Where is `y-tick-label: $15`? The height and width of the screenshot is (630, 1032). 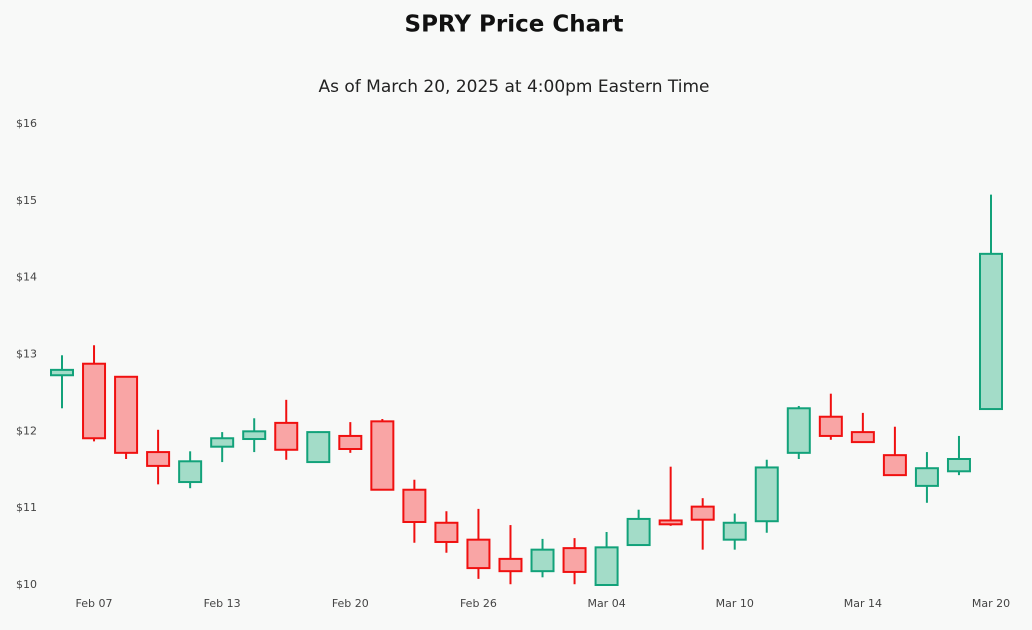
y-tick-label: $15 is located at coordinates (26, 200).